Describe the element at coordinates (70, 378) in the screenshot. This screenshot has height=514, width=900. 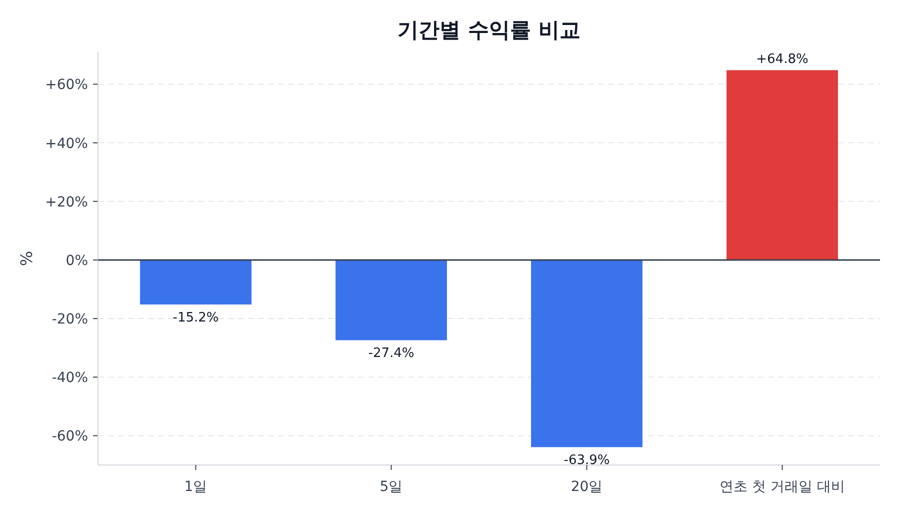
I see `y-tick-label: -40%` at that location.